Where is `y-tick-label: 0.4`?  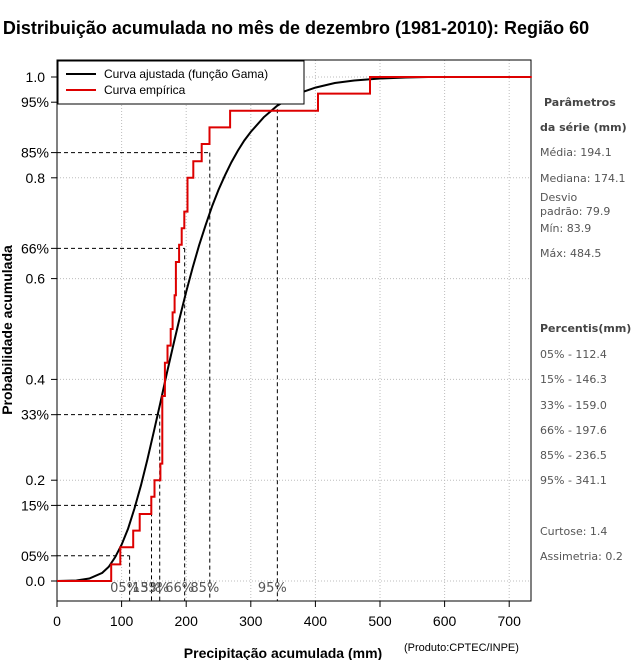 y-tick-label: 0.4 is located at coordinates (36, 379).